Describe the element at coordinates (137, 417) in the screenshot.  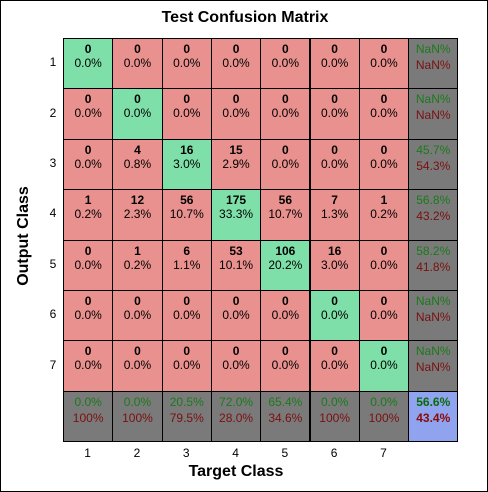
I see `column-incorrect-percent: 100%` at that location.